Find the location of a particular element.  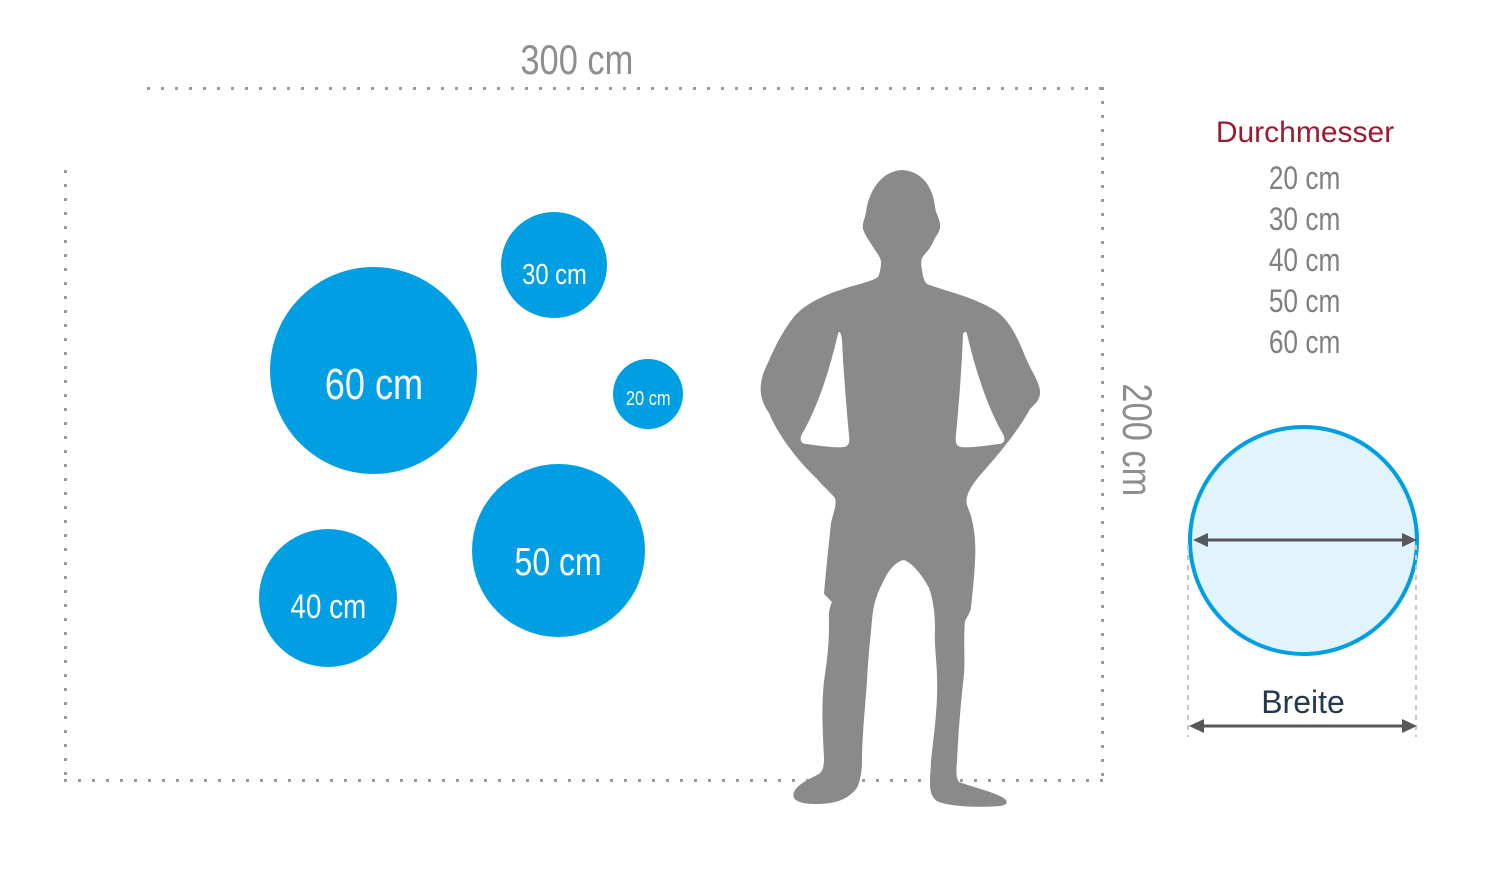

size-circle-40cm-label: 40 cm is located at coordinates (328, 606).